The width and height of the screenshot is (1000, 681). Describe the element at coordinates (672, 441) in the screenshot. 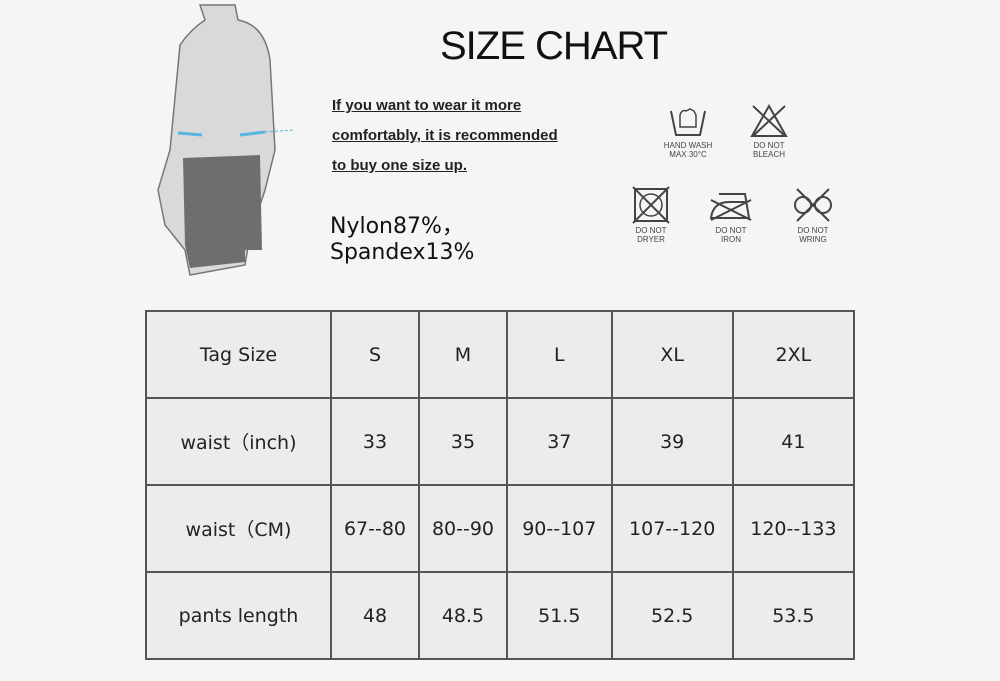

I see `table-cell: 39` at that location.